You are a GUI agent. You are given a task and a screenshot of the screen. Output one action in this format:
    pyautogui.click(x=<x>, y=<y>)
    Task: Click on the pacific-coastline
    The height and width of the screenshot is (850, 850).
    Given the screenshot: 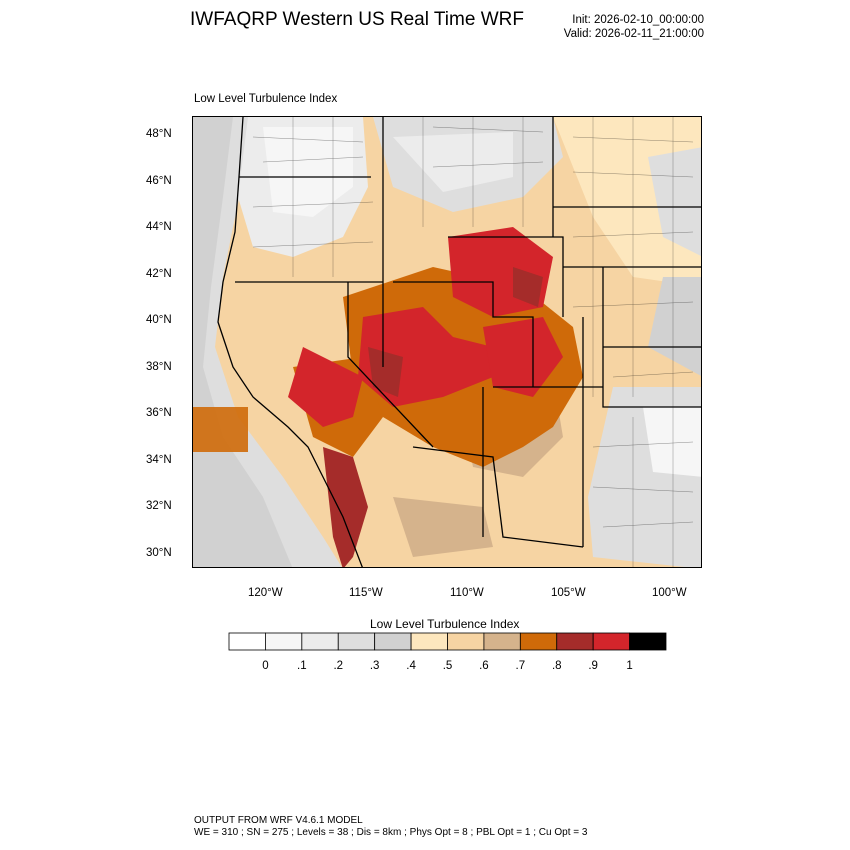 What is the action you would take?
    pyautogui.click(x=290, y=342)
    